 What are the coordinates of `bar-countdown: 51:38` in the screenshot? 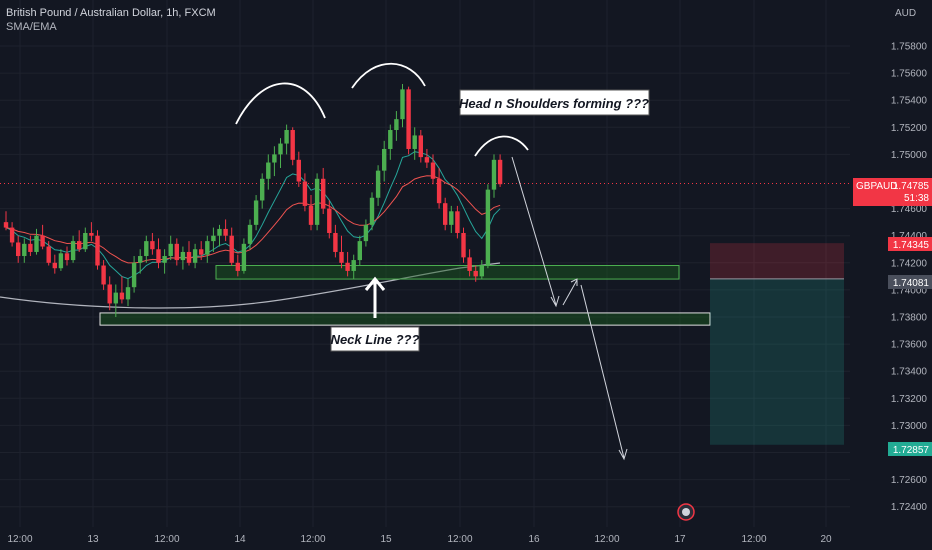 It's located at (916, 198).